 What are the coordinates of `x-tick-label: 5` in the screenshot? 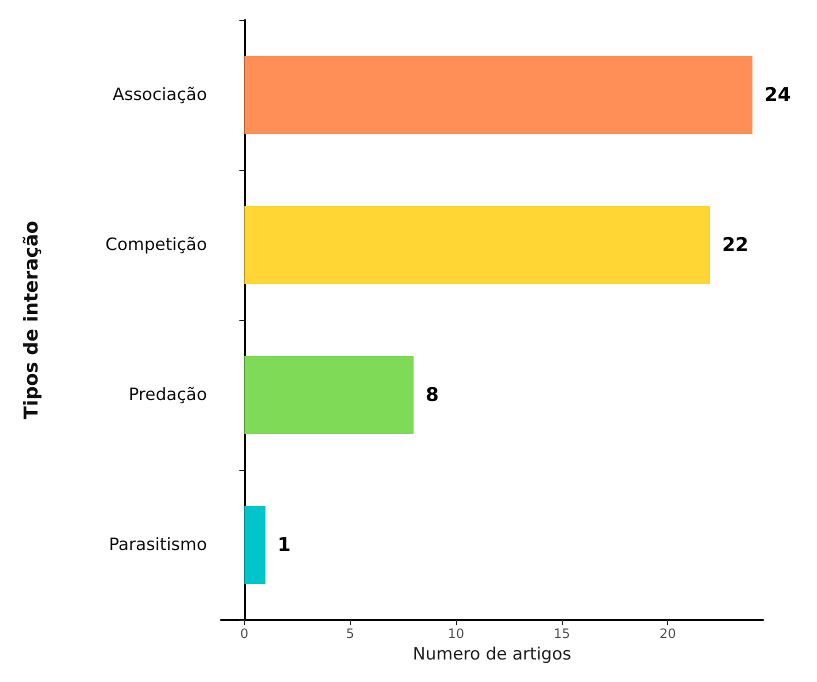 It's located at (350, 634).